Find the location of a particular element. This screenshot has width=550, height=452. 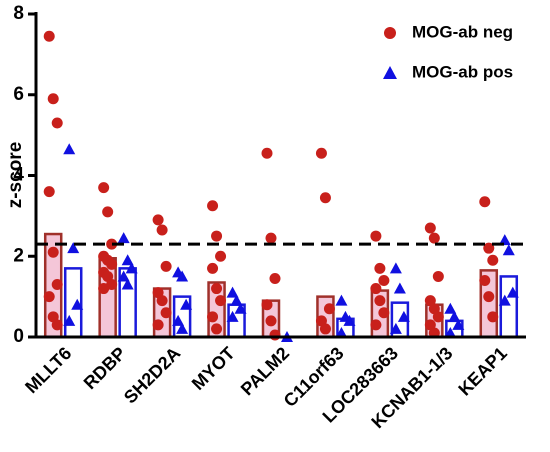

x-tick-label: KEAP1 is located at coordinates (482, 371).